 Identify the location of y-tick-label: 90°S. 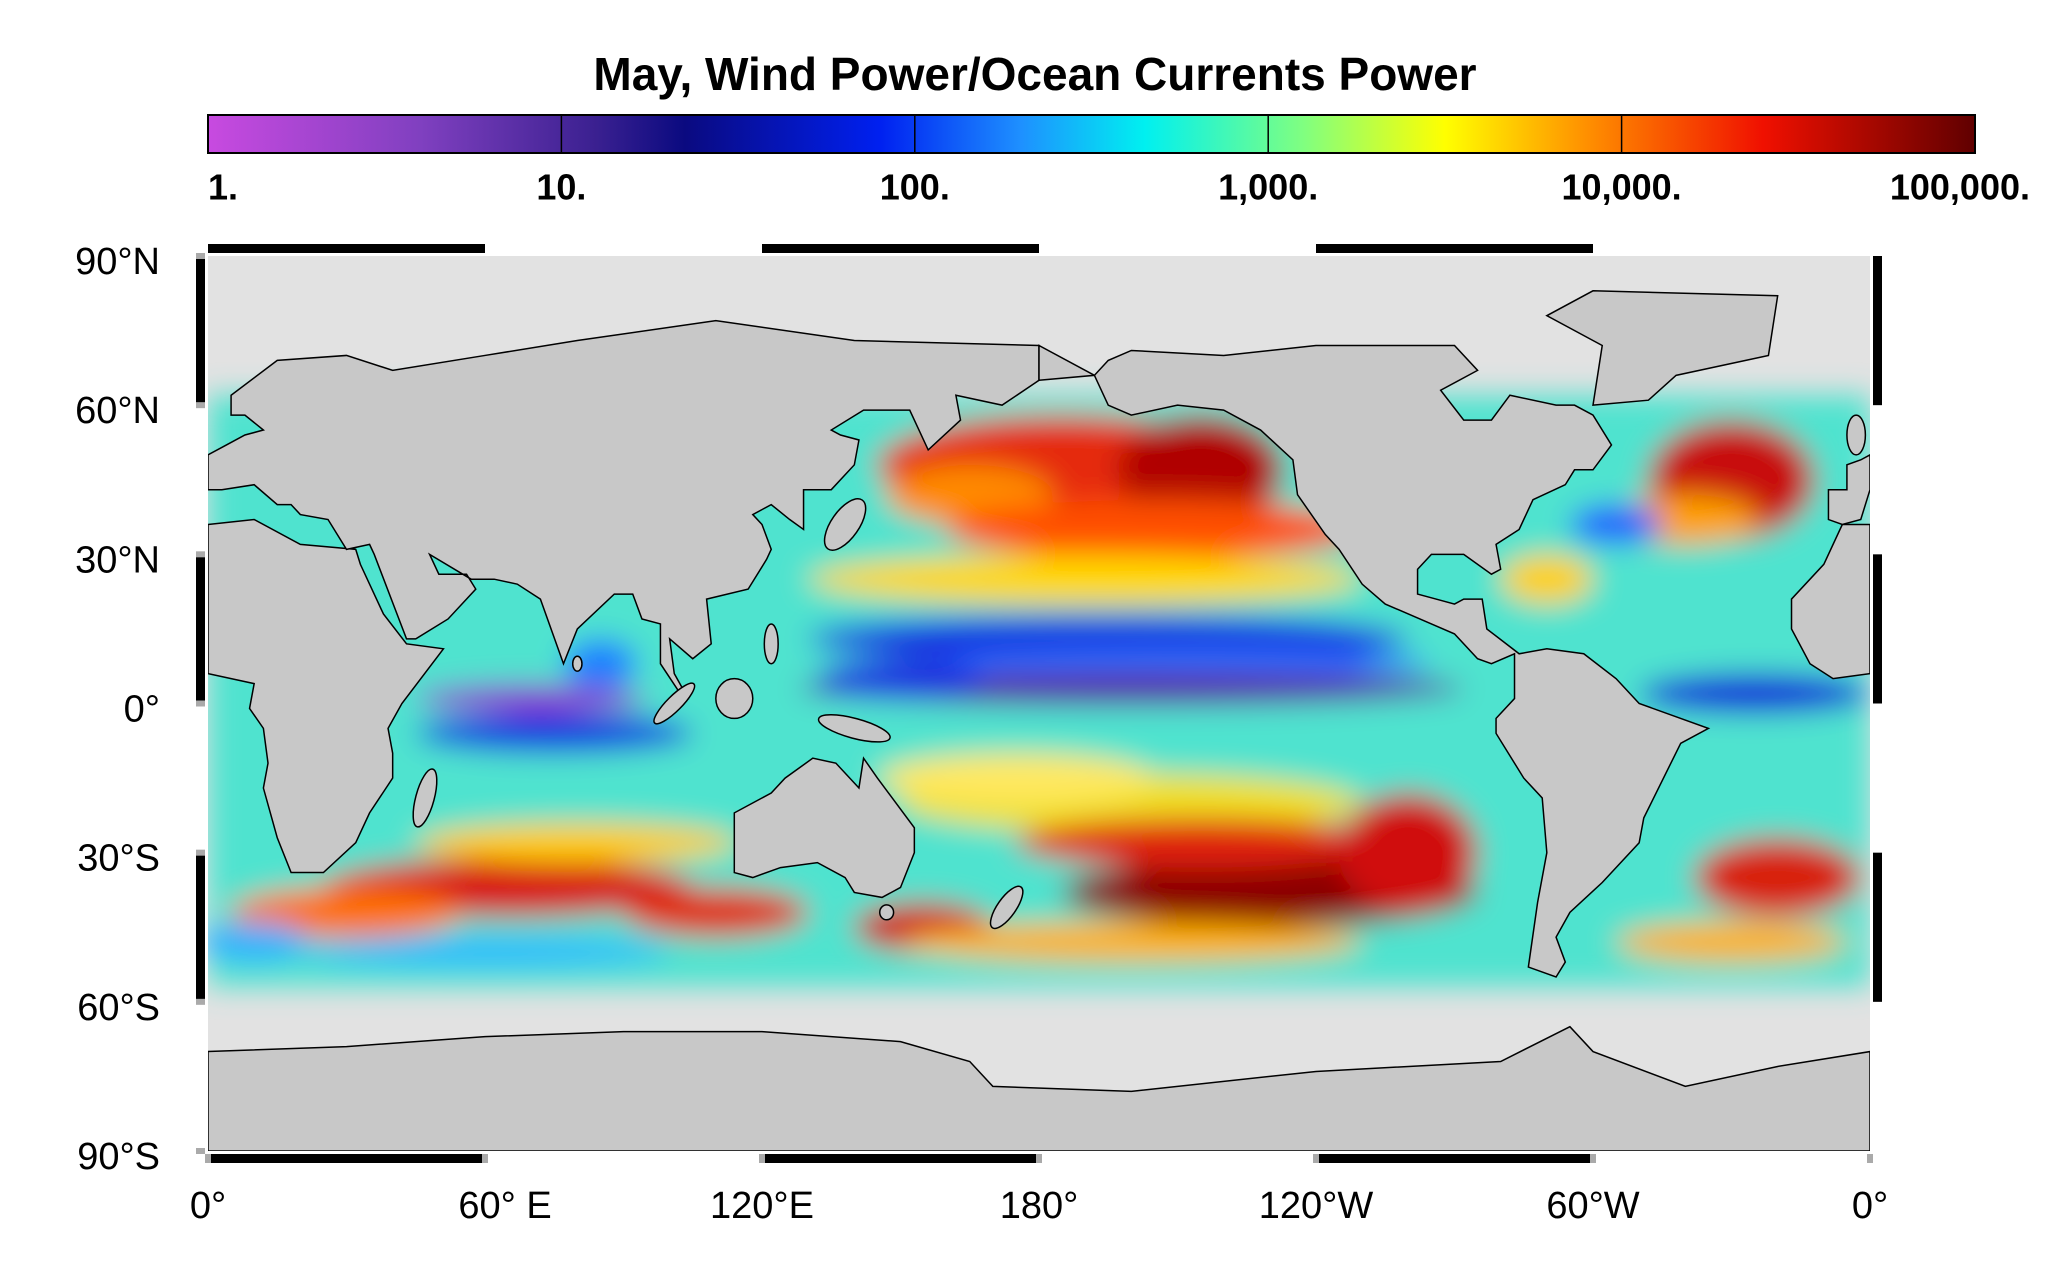
(118, 1157).